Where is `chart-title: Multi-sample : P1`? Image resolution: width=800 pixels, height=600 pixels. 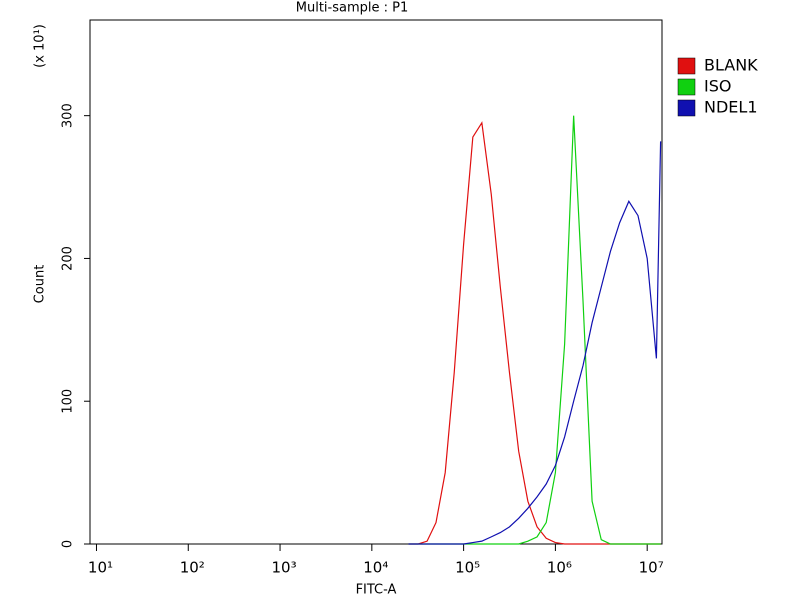 chart-title: Multi-sample : P1 is located at coordinates (352, 8).